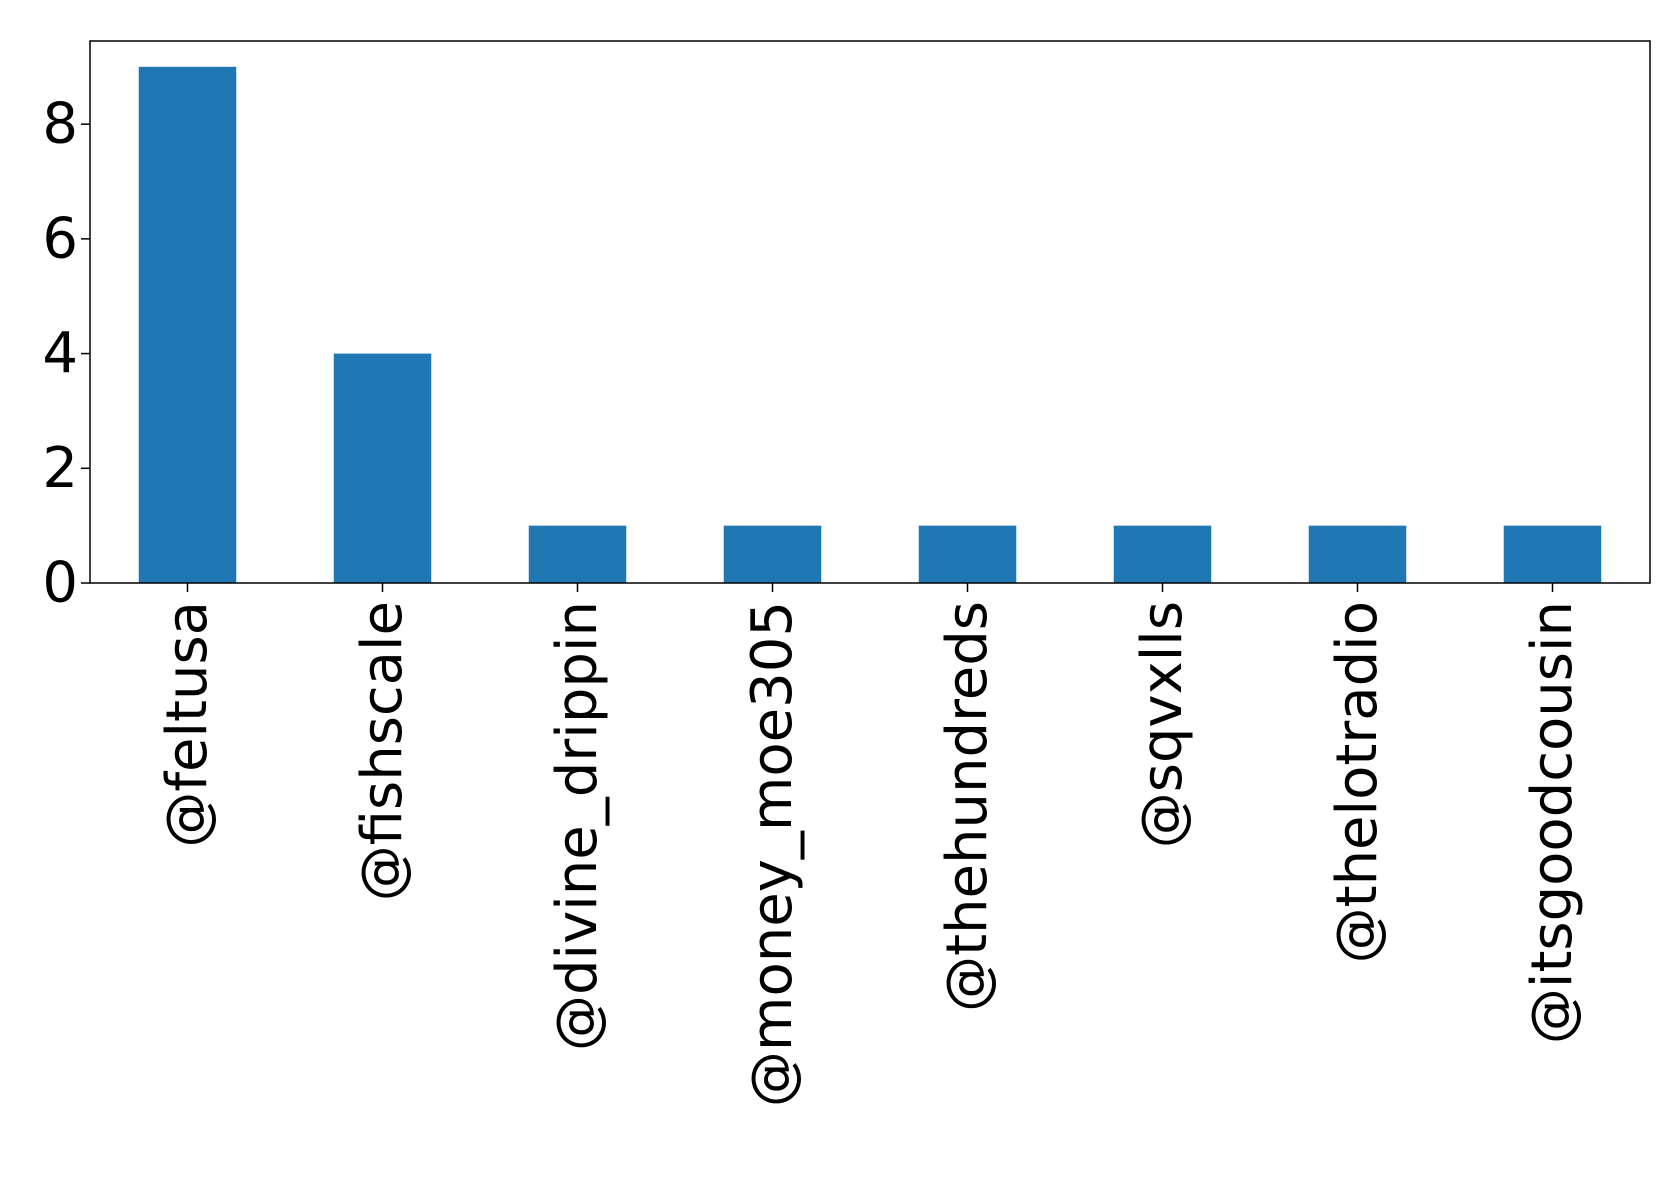 The width and height of the screenshot is (1679, 1193). Describe the element at coordinates (967, 806) in the screenshot. I see `x-tick-label-4: @thehundreds` at that location.